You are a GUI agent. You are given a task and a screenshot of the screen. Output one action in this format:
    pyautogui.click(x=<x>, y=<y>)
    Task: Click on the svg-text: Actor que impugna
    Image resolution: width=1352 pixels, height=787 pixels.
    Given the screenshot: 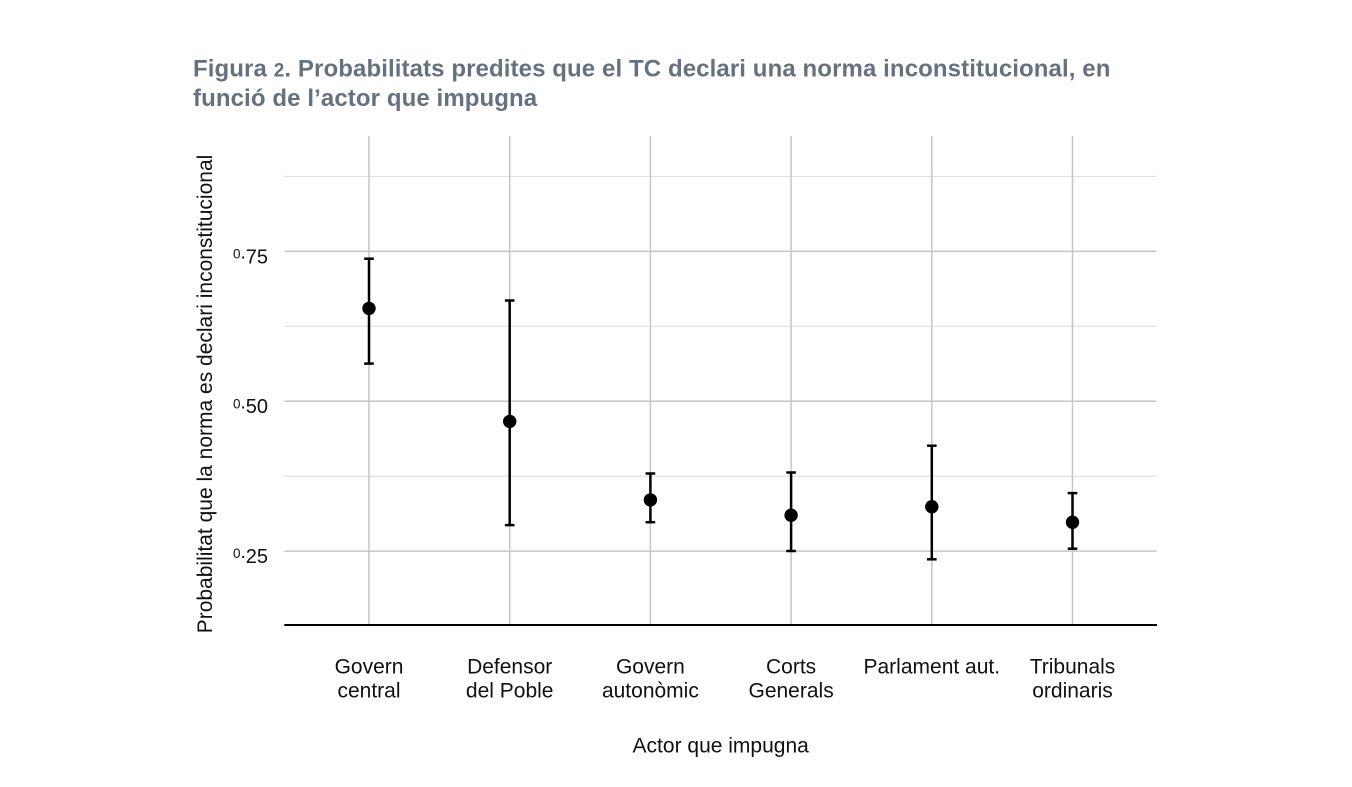 What is the action you would take?
    pyautogui.click(x=721, y=745)
    